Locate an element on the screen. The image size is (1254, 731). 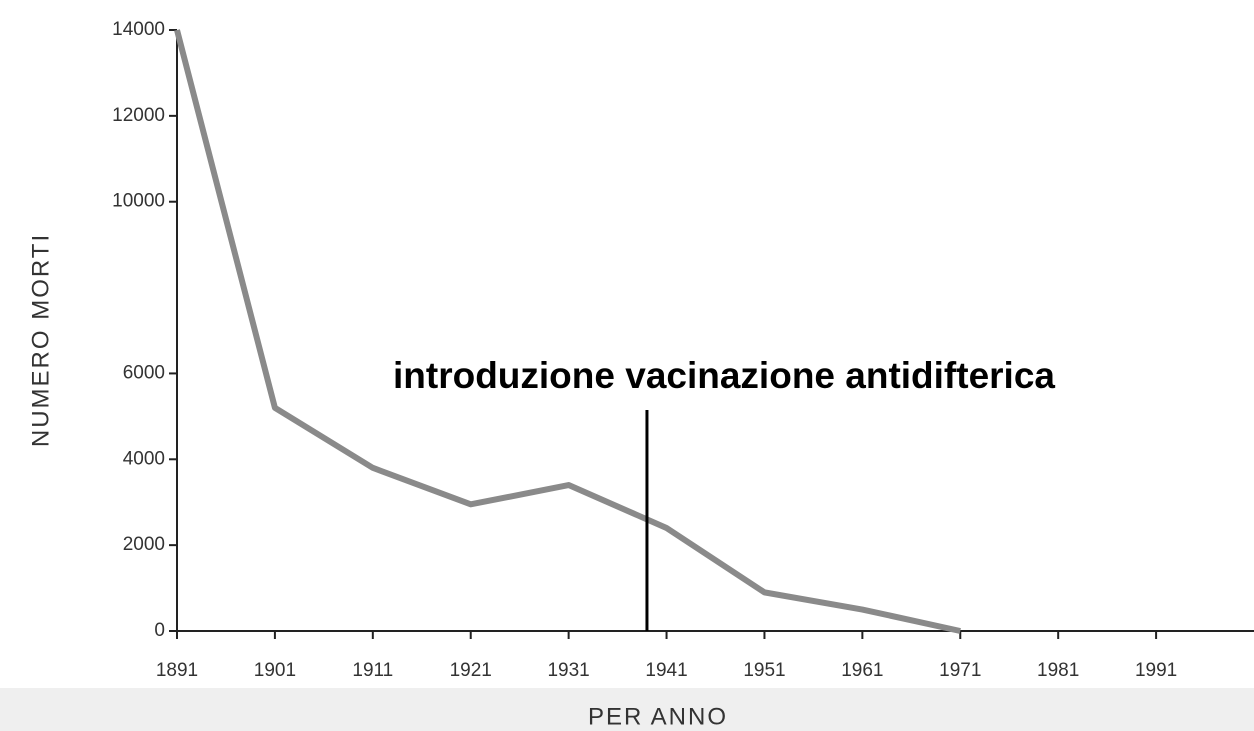
x-tick-label: 1891 is located at coordinates (177, 670).